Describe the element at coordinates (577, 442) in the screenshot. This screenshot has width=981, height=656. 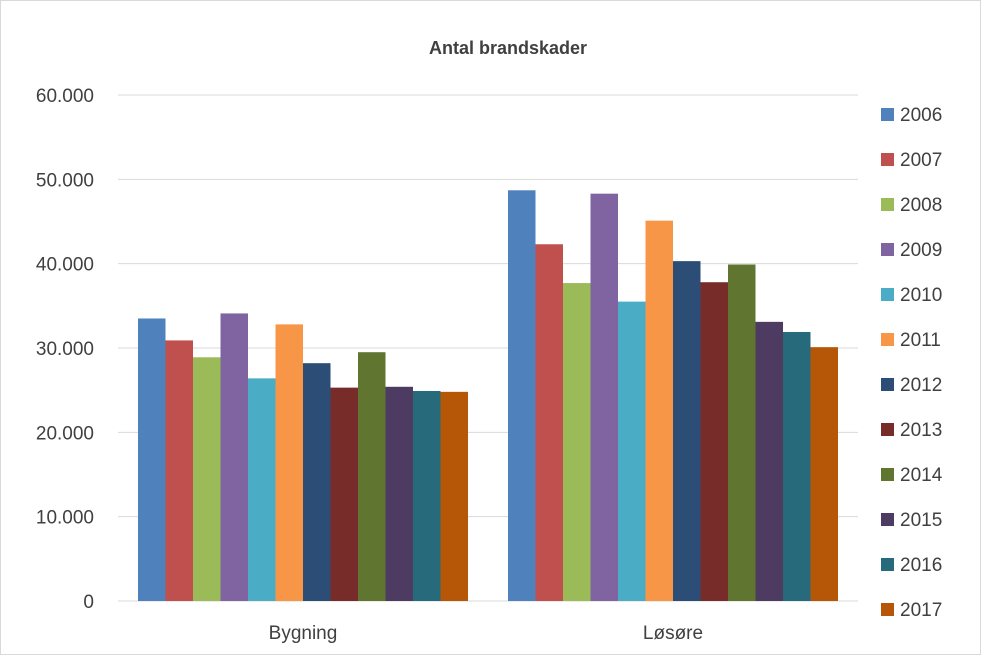
I see `bar-2008-løsøre` at that location.